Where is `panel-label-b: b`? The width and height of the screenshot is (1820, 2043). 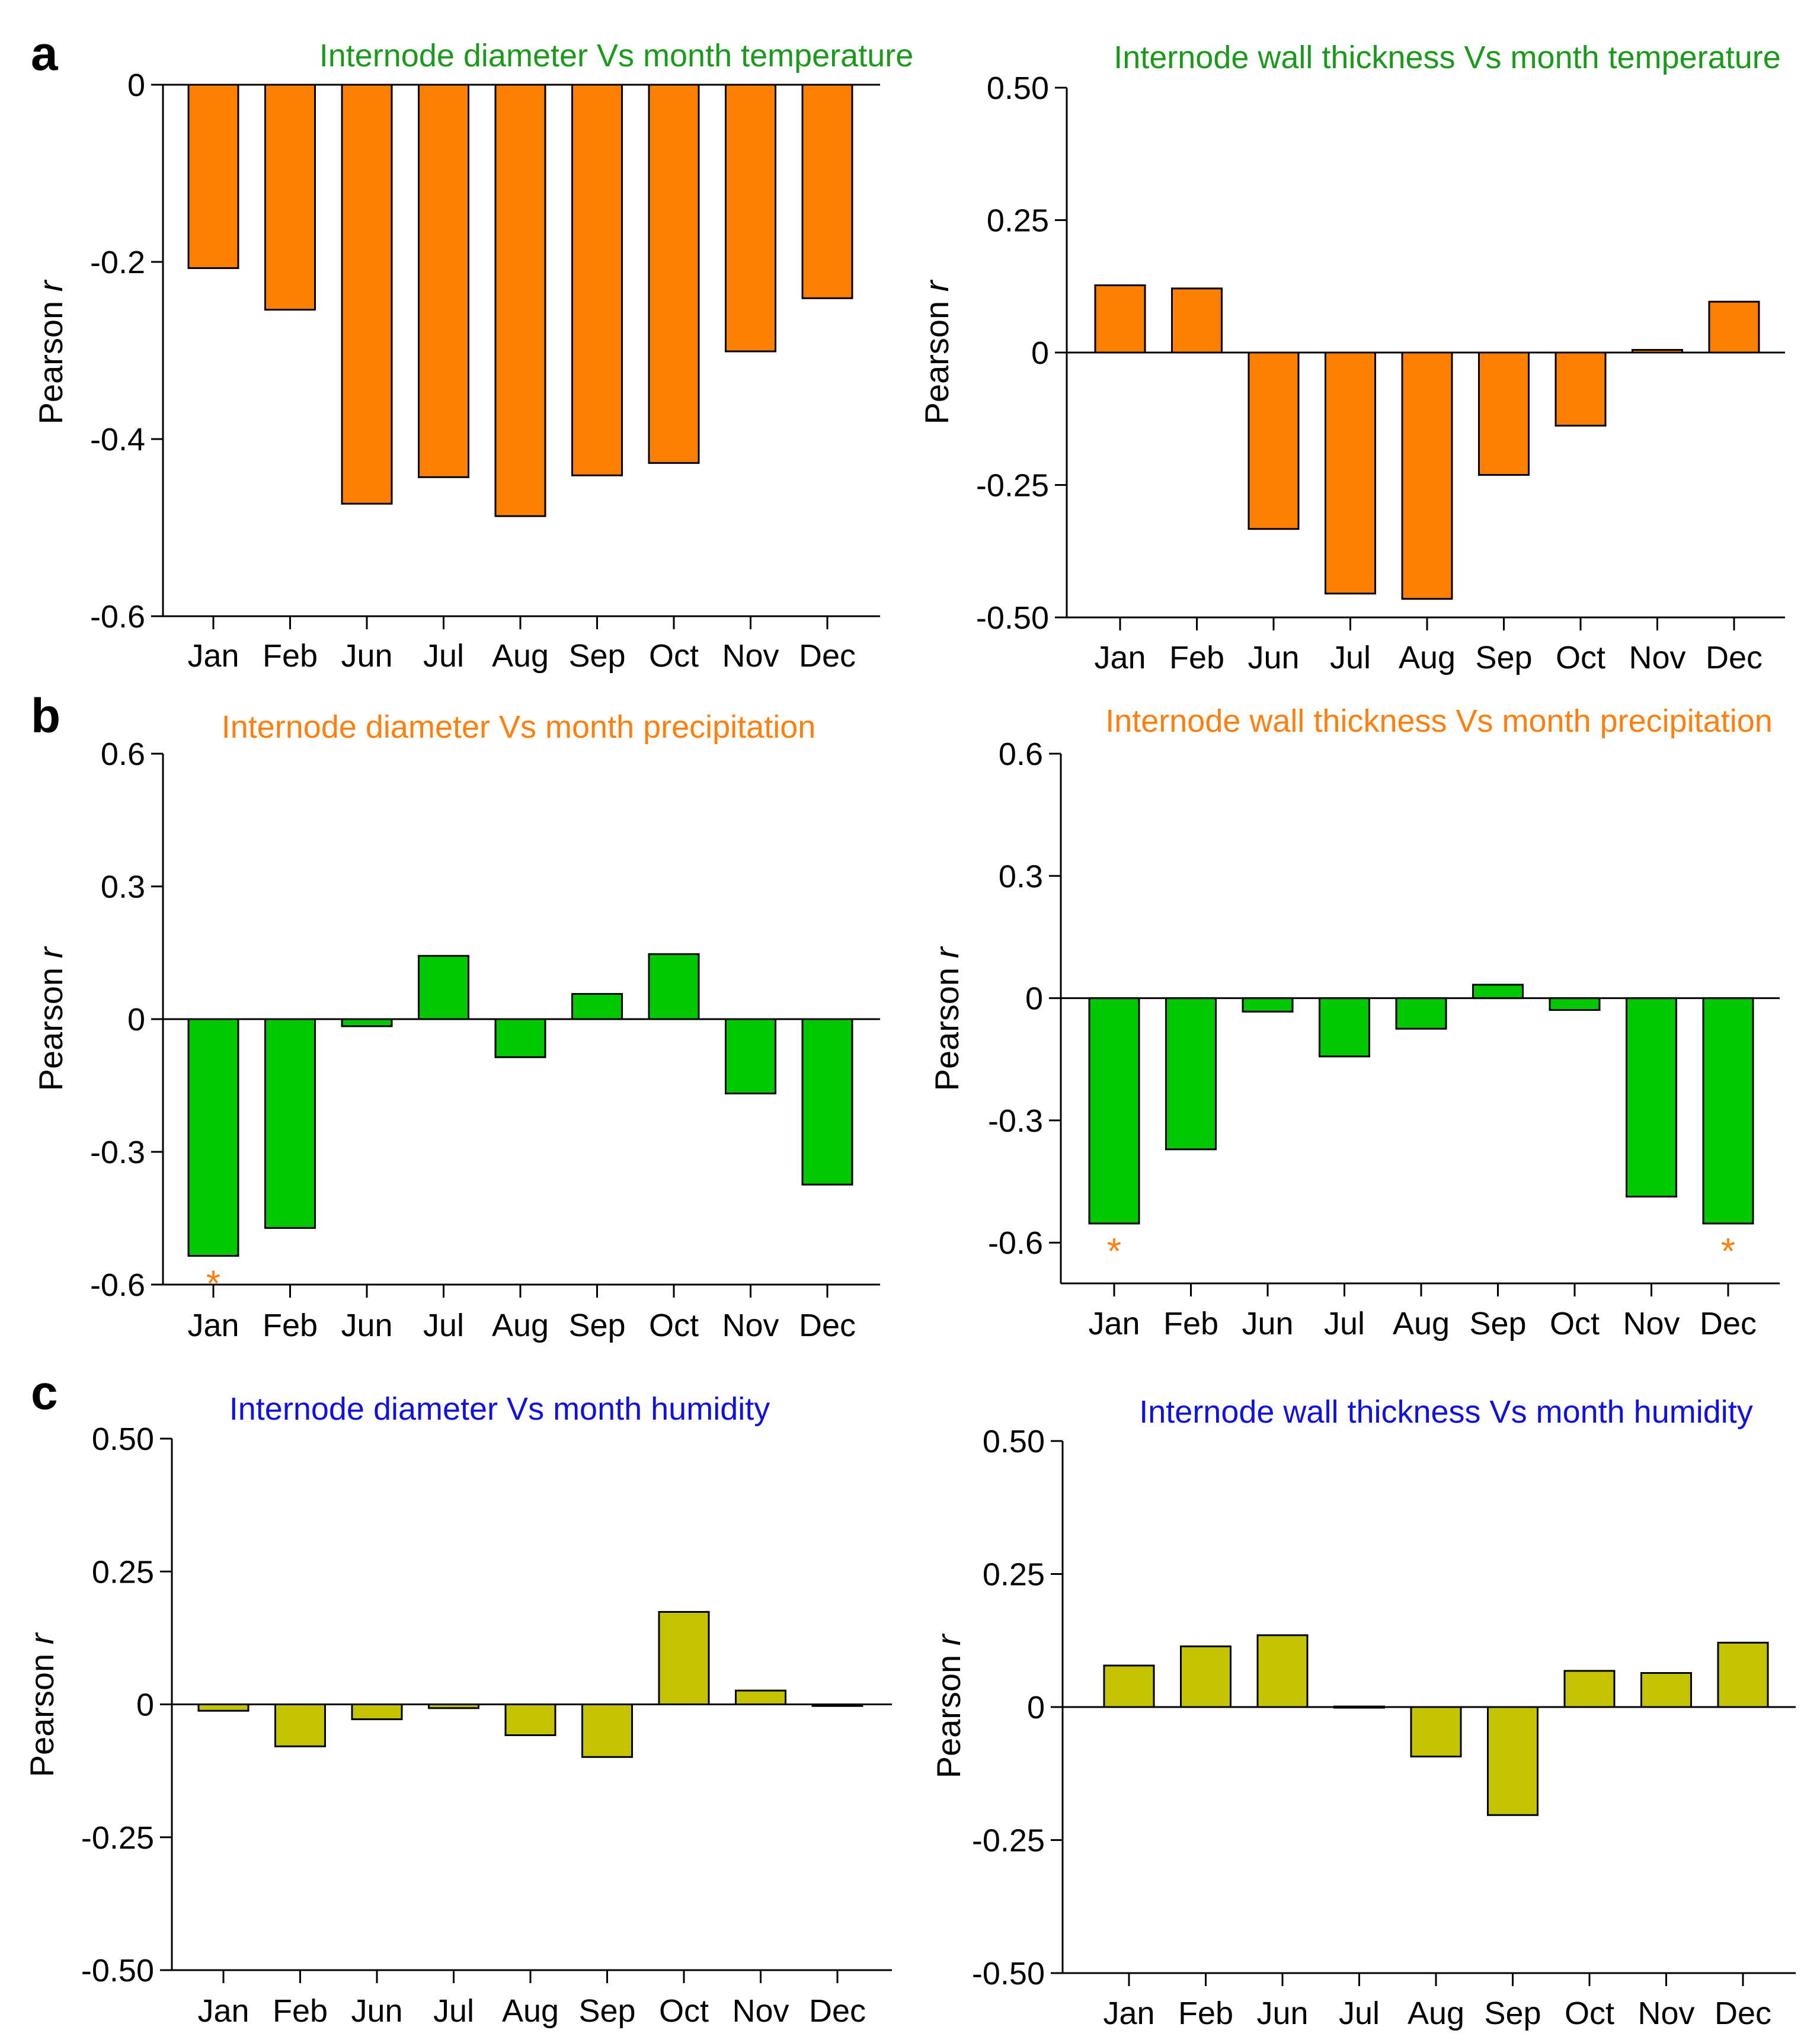
panel-label-b: b is located at coordinates (46, 716).